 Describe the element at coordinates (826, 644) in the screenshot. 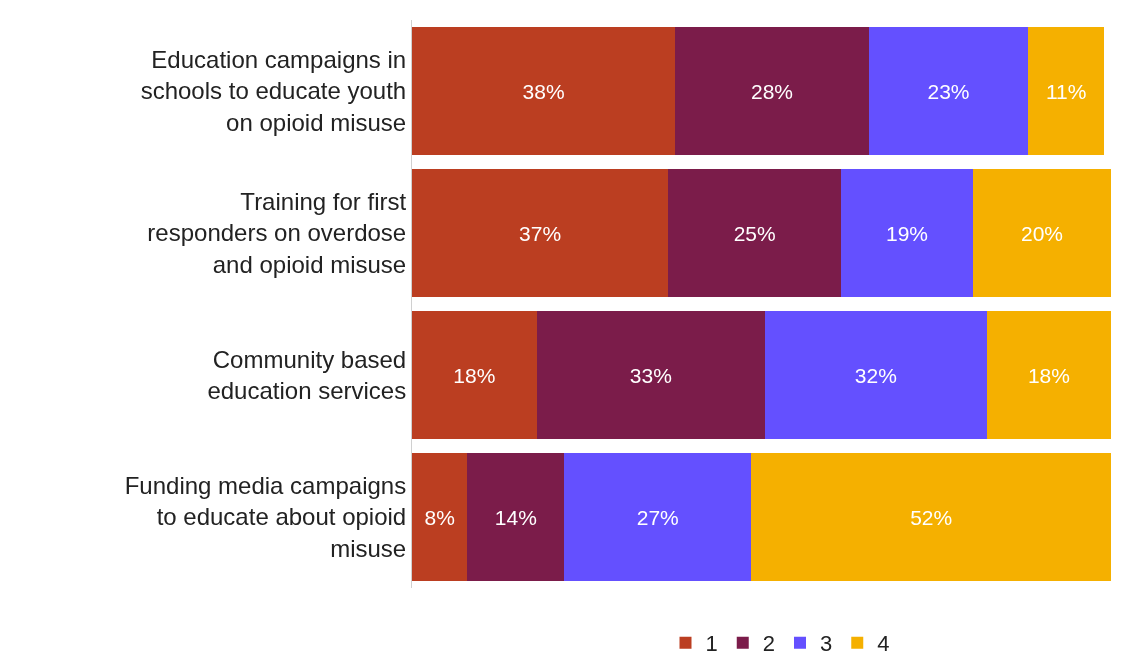

I see `legend-label: 3` at that location.